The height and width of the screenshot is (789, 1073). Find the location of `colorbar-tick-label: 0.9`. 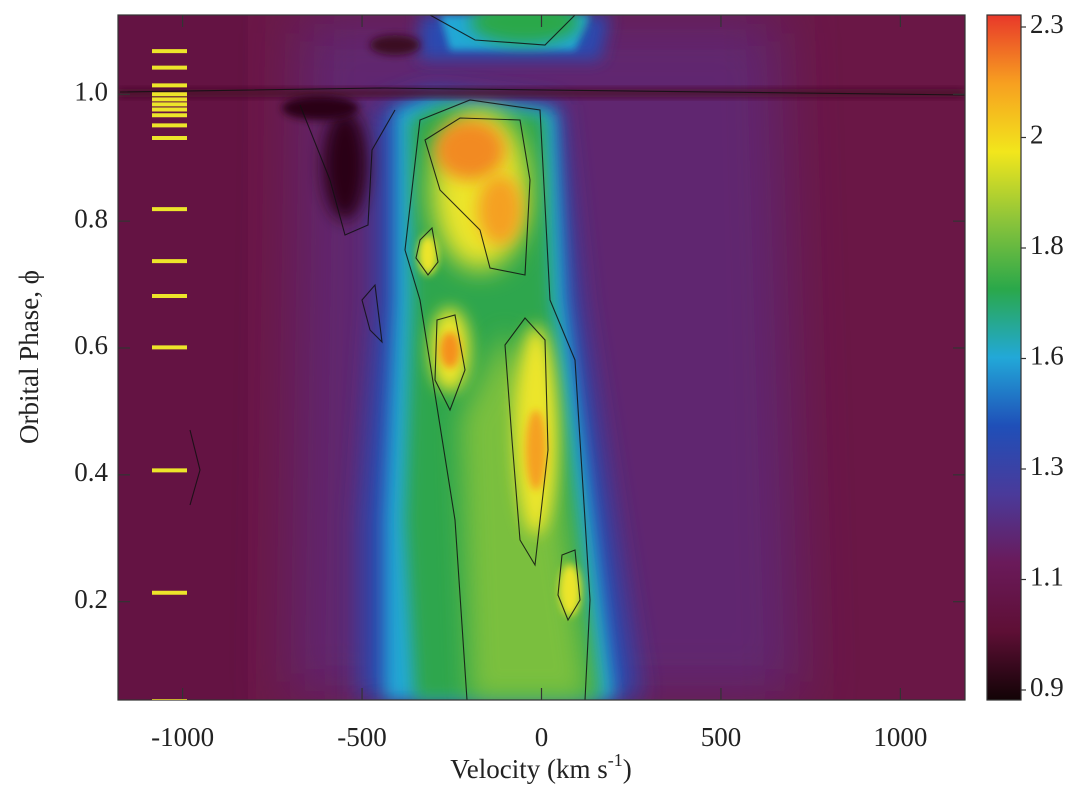

colorbar-tick-label: 0.9 is located at coordinates (1047, 687).